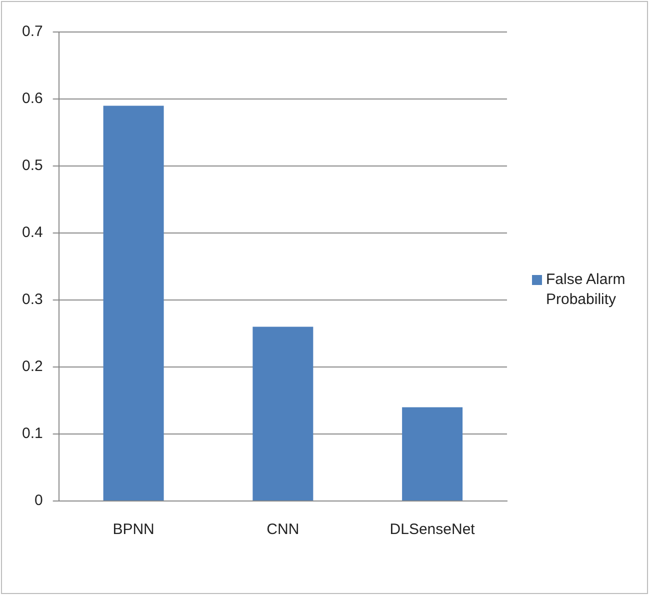  Describe the element at coordinates (32, 99) in the screenshot. I see `y-tick-label: 0.6` at that location.